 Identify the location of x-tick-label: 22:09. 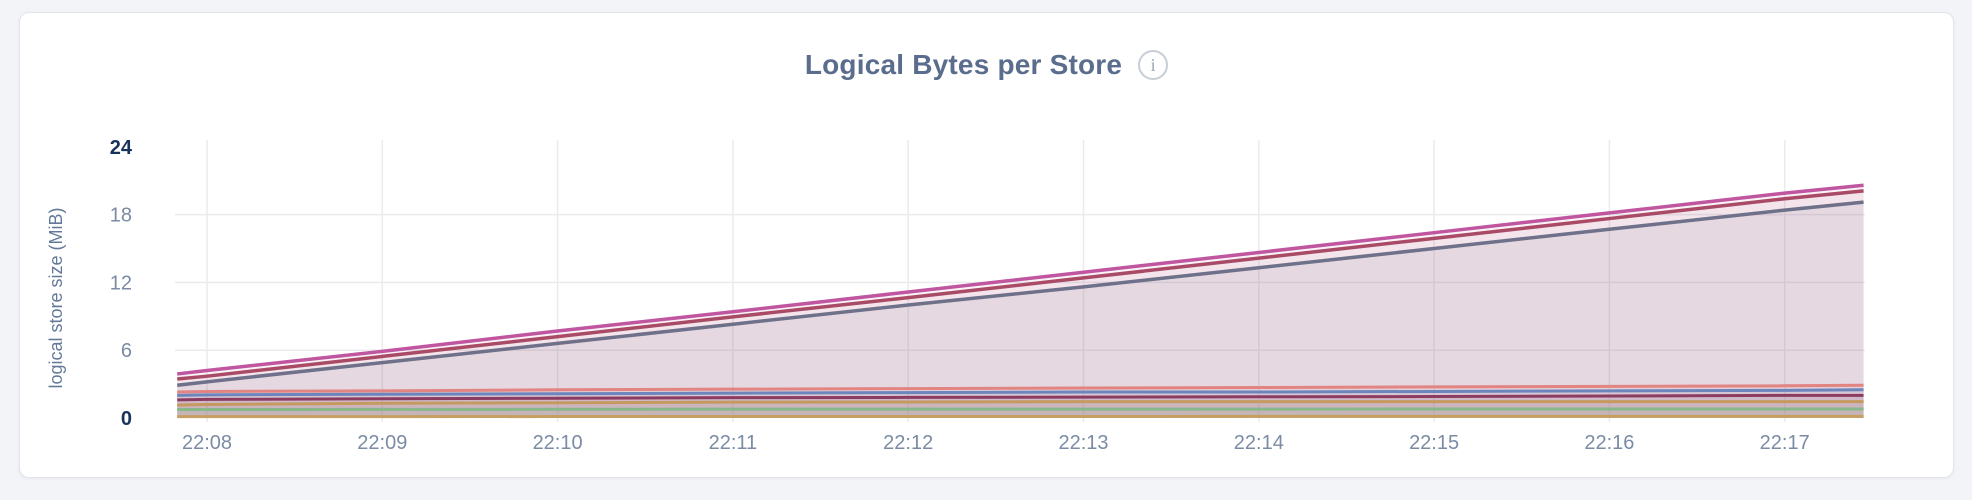
(382, 443).